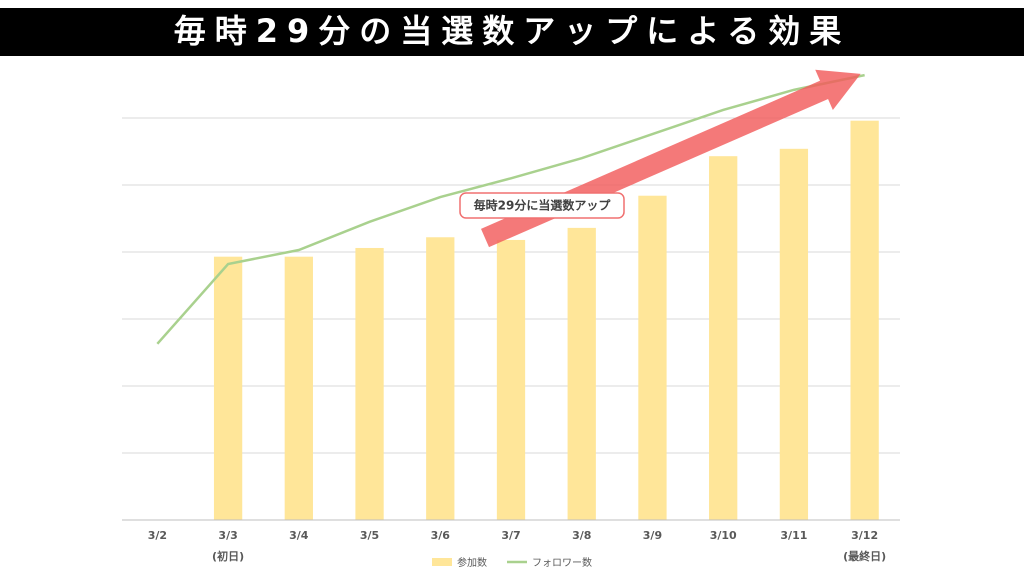 This screenshot has width=1024, height=580. I want to click on annotation-box, so click(542, 205).